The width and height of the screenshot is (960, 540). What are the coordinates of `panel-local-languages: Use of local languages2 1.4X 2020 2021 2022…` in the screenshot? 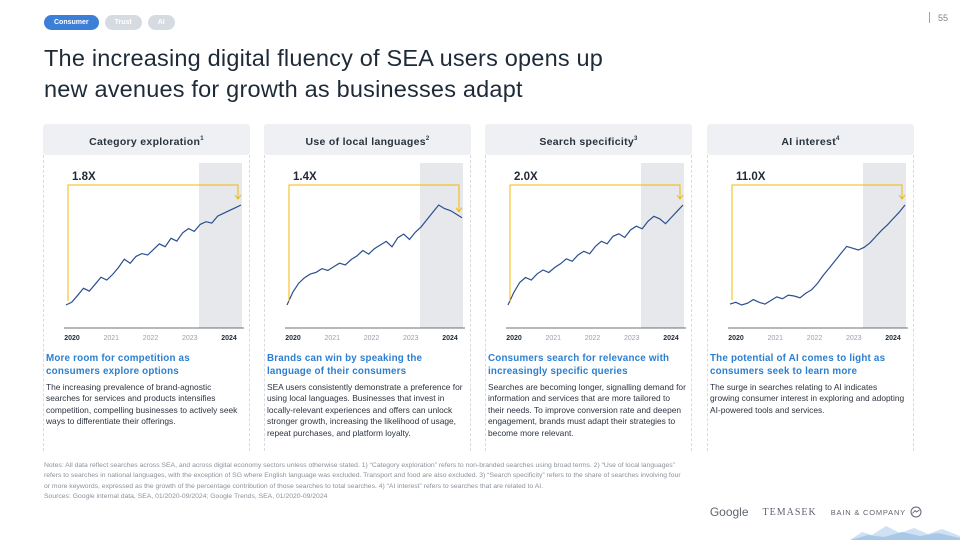 It's located at (367, 287).